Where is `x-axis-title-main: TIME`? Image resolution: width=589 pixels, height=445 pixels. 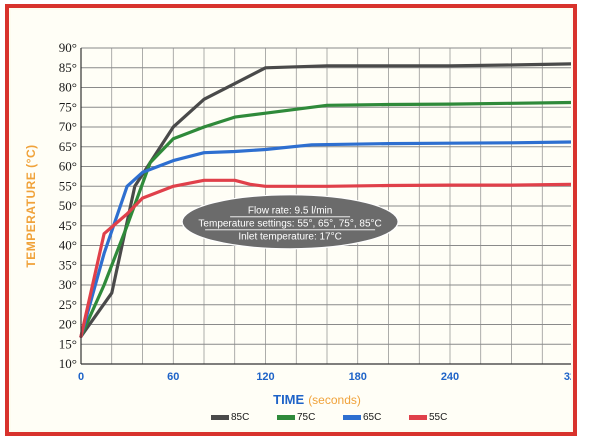 x-axis-title-main: TIME is located at coordinates (288, 399).